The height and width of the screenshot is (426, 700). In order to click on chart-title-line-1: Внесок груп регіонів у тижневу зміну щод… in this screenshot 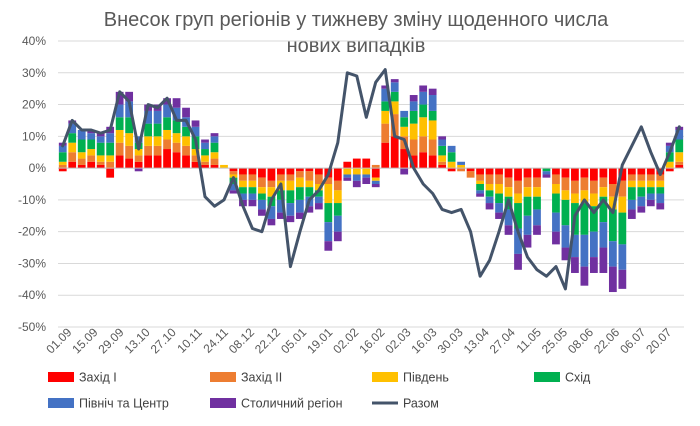, I will do `click(356, 20)`.